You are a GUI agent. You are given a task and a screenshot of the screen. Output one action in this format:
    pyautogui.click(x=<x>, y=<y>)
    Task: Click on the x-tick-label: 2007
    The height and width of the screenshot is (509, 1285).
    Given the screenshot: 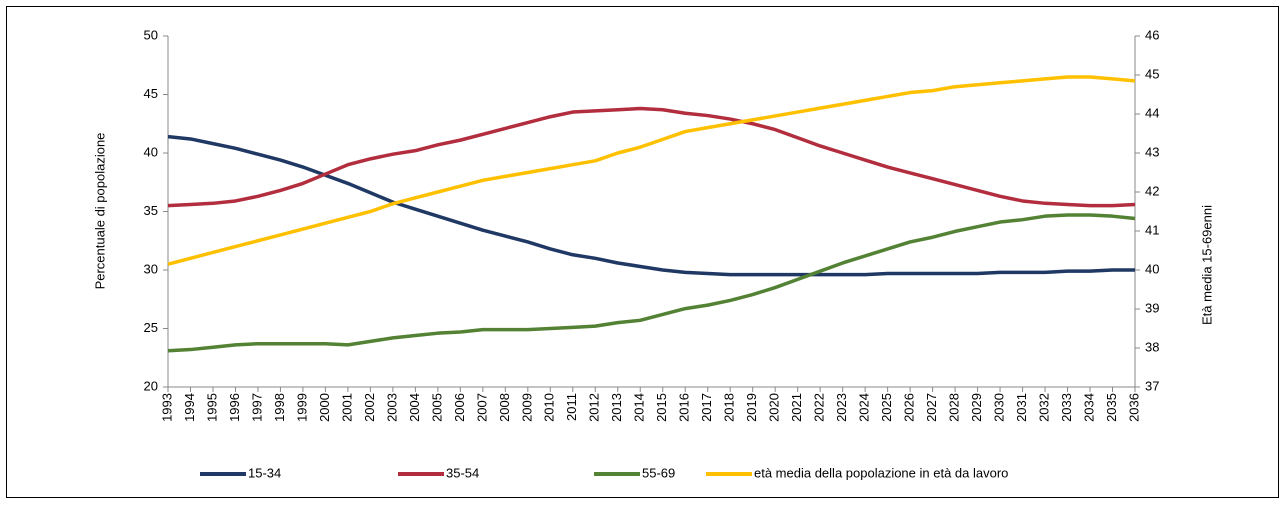 What is the action you would take?
    pyautogui.click(x=481, y=407)
    